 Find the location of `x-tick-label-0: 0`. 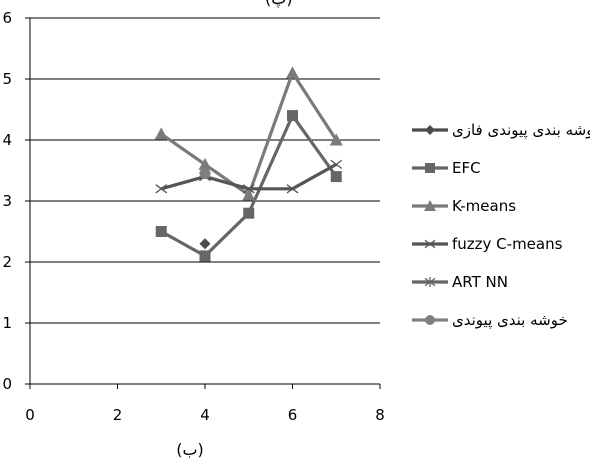

x-tick-label-0: 0 is located at coordinates (30, 415).